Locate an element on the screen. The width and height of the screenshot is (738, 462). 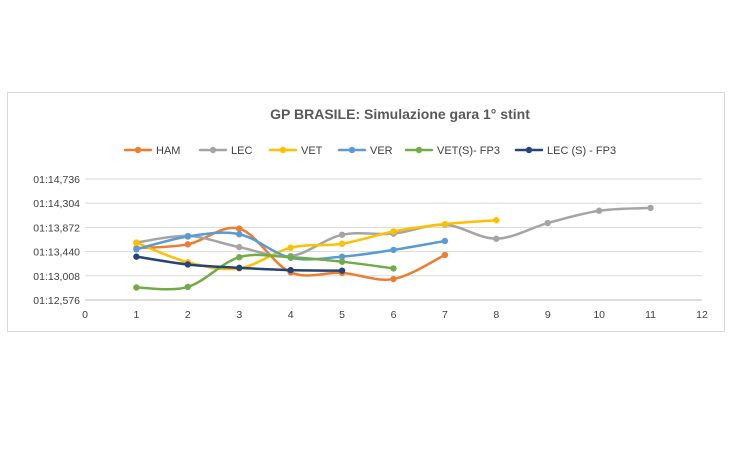
legend: HAM LEC VET VER VET(S)- FP3 LEC (S) - FP3 is located at coordinates (369, 151).